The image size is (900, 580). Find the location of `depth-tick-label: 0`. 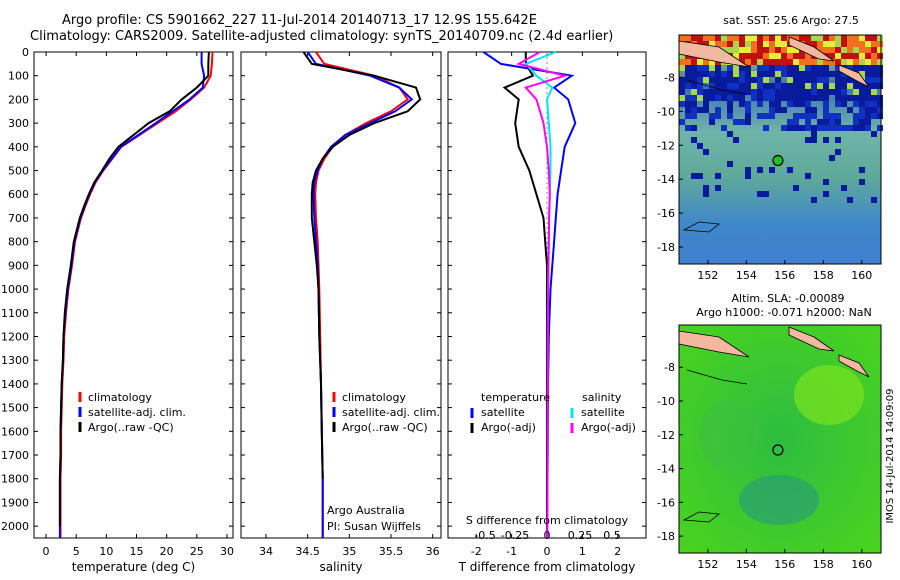

depth-tick-label: 0 is located at coordinates (25, 52).